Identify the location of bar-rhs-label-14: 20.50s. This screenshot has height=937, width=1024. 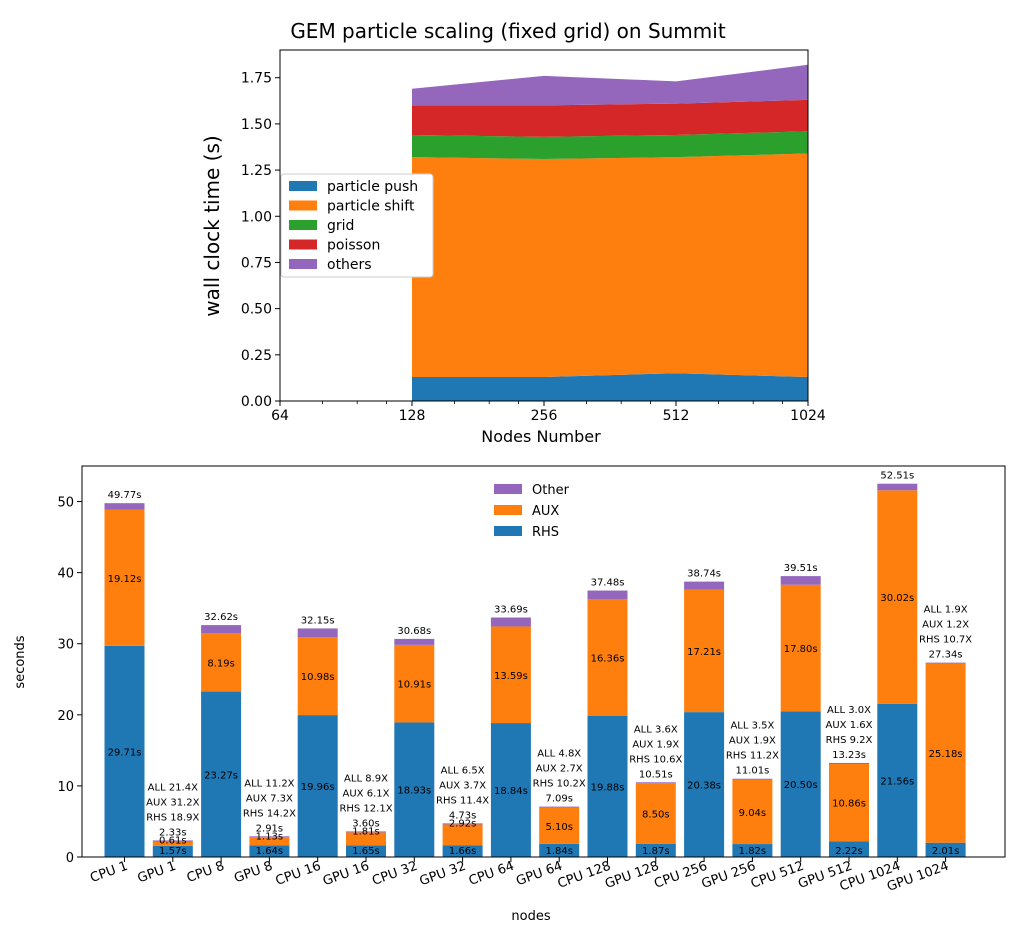
(801, 785).